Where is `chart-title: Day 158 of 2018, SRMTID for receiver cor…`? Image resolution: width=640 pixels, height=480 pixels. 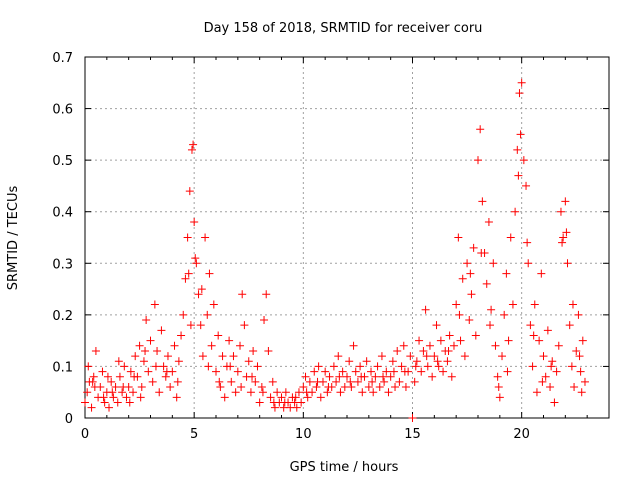 chart-title: Day 158 of 2018, SRMTID for receiver cor… is located at coordinates (343, 28).